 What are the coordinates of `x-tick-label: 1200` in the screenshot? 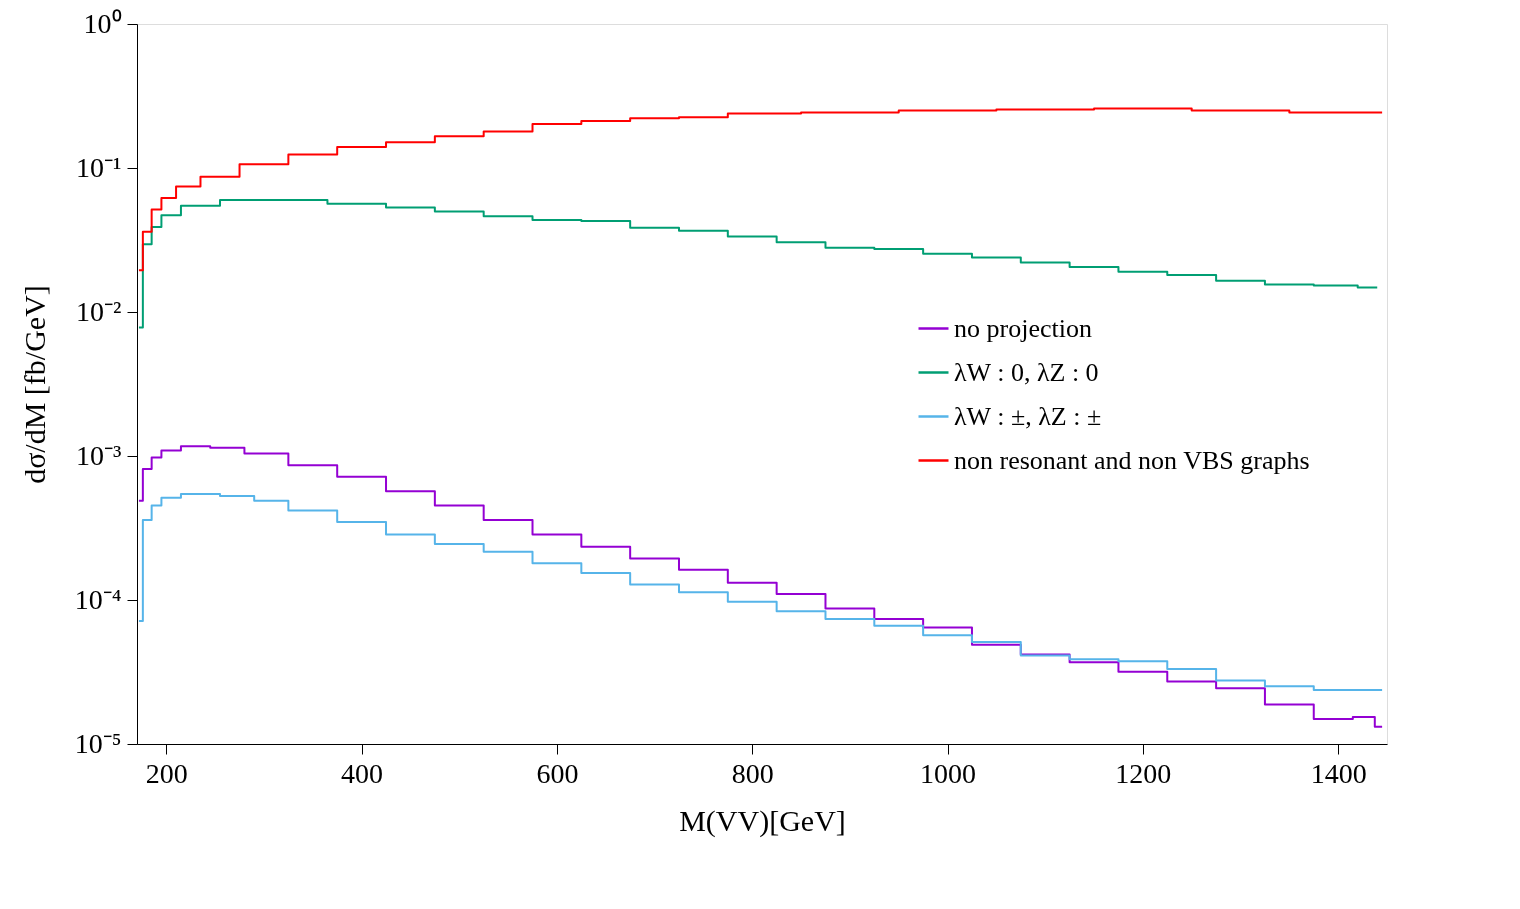 It's located at (1143, 773).